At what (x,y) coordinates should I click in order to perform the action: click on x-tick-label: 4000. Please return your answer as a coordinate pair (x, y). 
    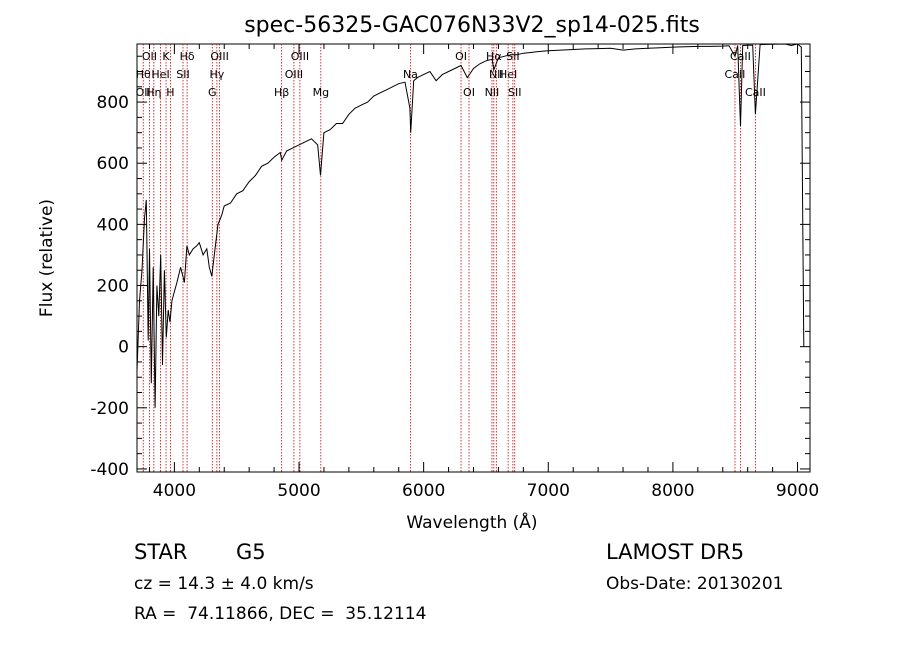
    Looking at the image, I should click on (174, 491).